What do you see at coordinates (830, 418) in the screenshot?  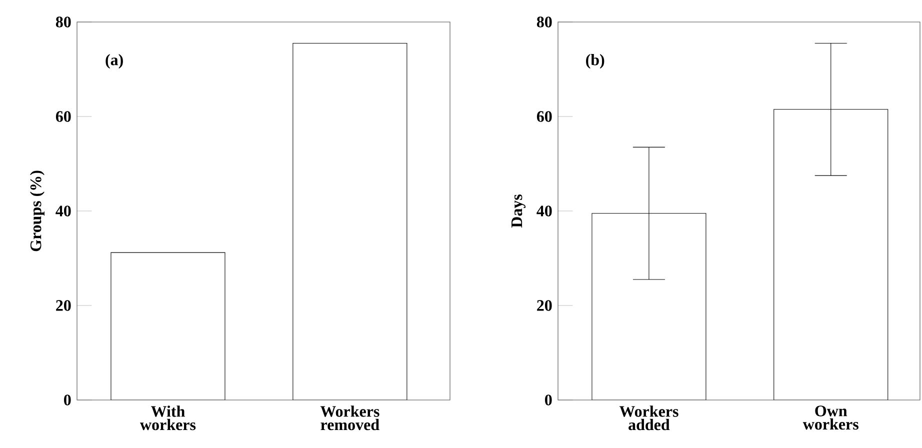 I see `x-tick-label: Own workers` at bounding box center [830, 418].